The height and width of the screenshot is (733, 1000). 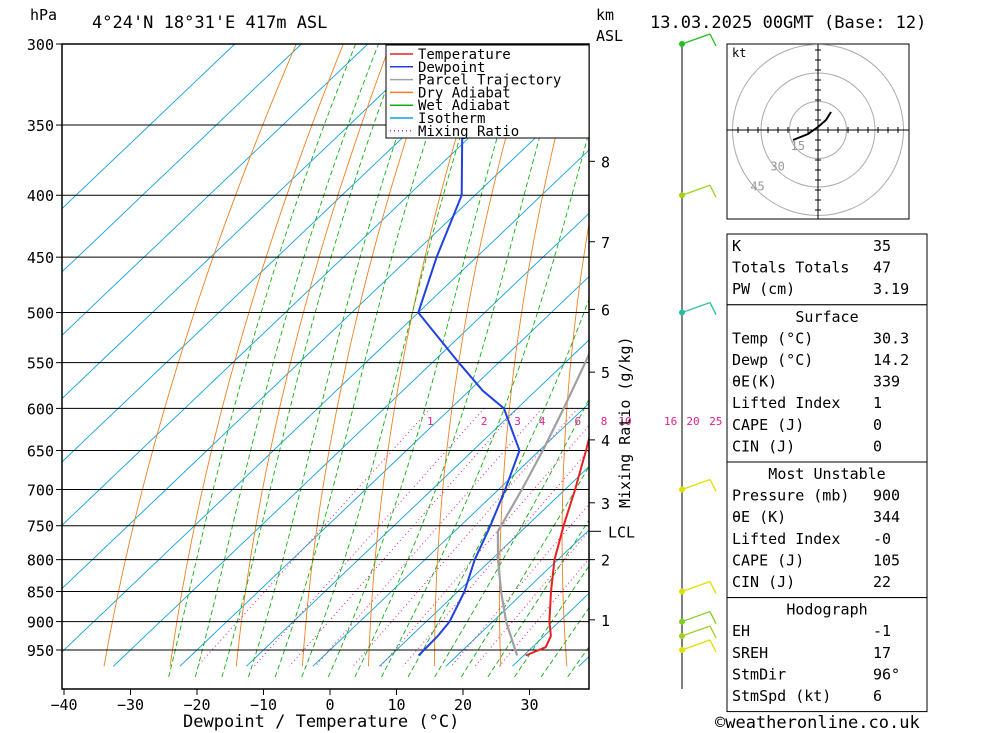 What do you see at coordinates (489, 81) in the screenshot?
I see `legend-label: Parcel Trajectory` at bounding box center [489, 81].